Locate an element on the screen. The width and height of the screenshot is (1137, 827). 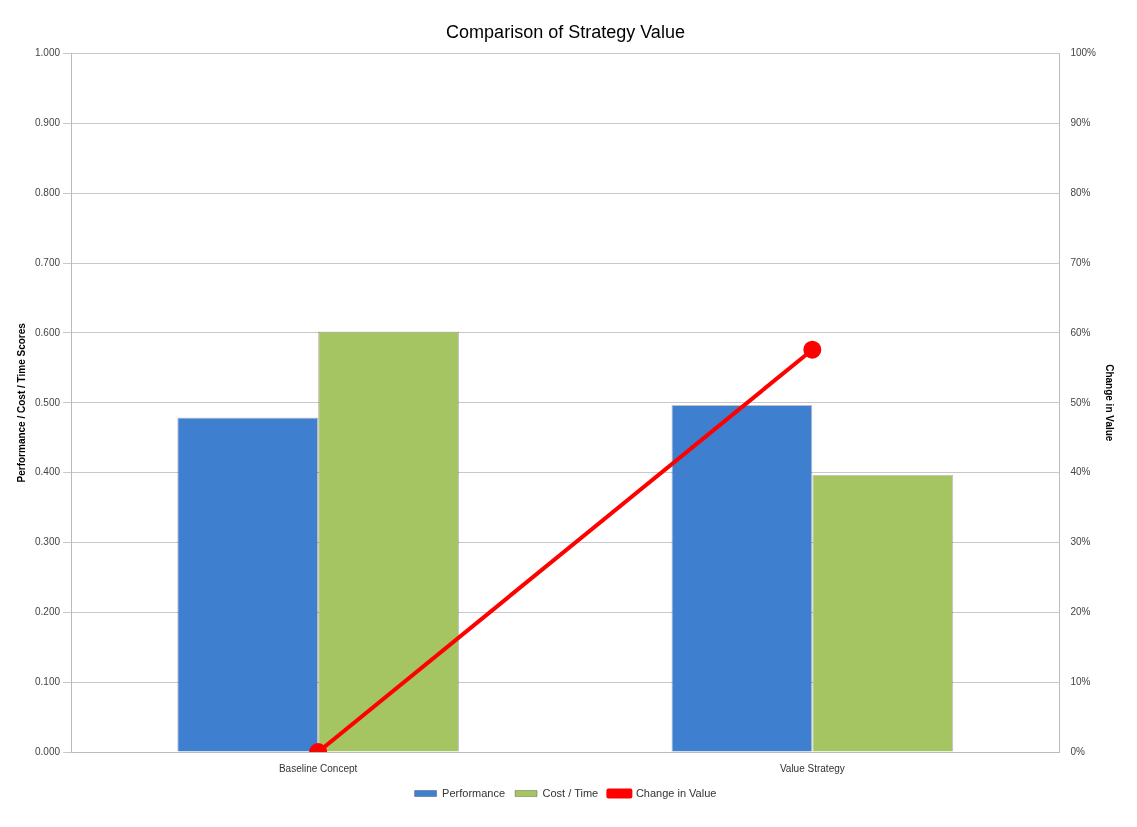
legend-label: Cost / Time is located at coordinates (570, 792).